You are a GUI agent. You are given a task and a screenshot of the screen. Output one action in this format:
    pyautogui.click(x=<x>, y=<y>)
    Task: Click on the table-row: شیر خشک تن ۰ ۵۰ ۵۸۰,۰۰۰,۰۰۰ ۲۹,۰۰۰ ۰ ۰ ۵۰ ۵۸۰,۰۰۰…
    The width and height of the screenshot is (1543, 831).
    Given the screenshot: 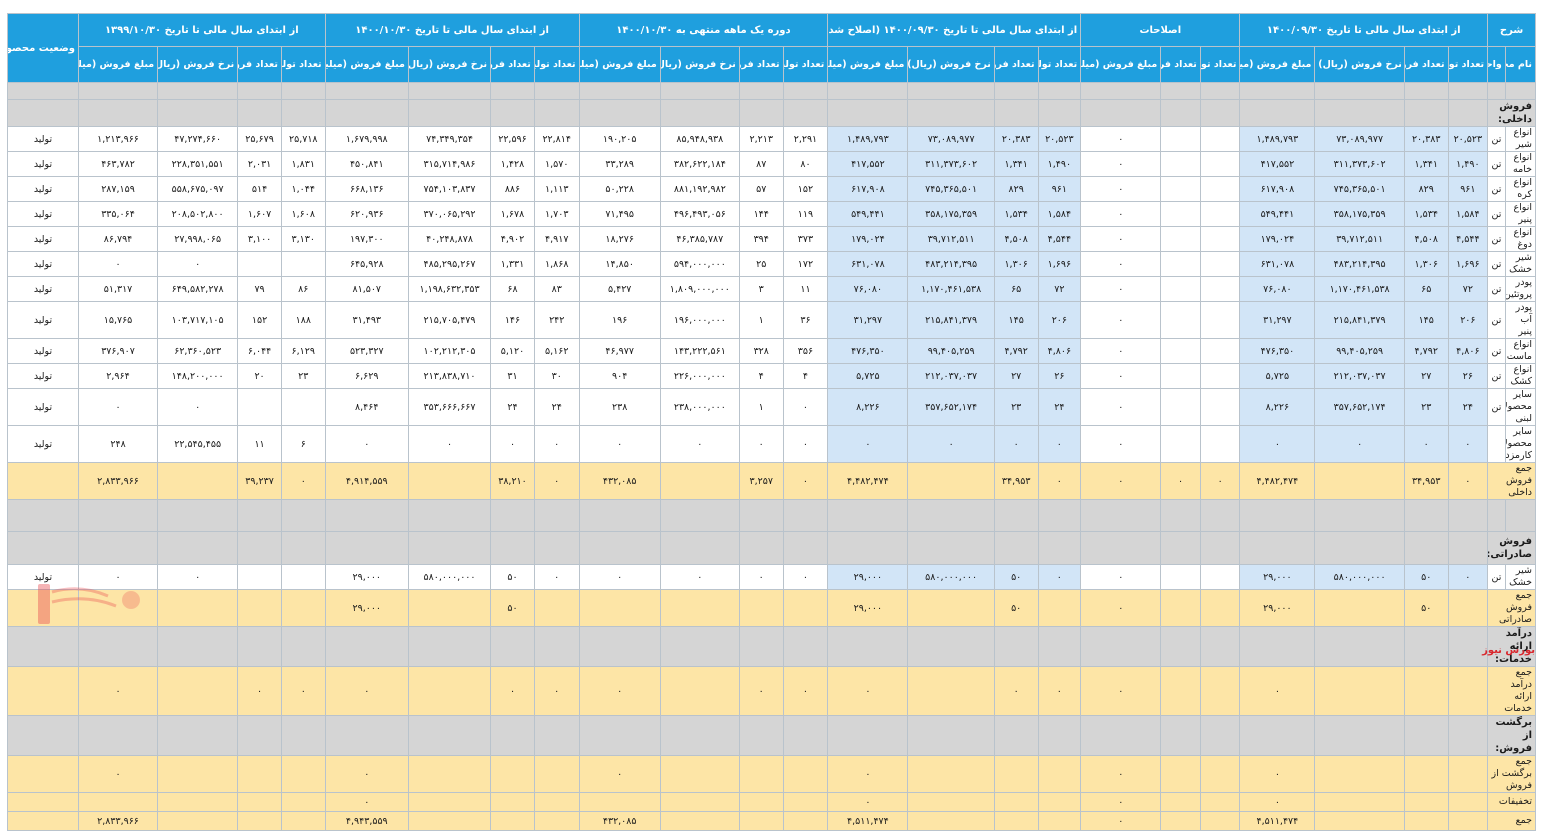 What is the action you would take?
    pyautogui.click(x=772, y=577)
    